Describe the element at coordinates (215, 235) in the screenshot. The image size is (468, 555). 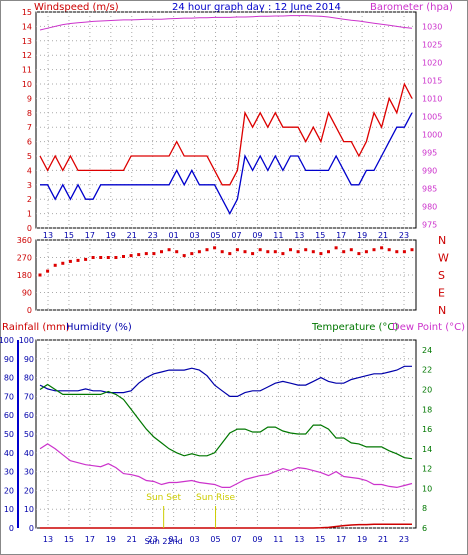
I see `wind-x-tick-label: 05` at that location.